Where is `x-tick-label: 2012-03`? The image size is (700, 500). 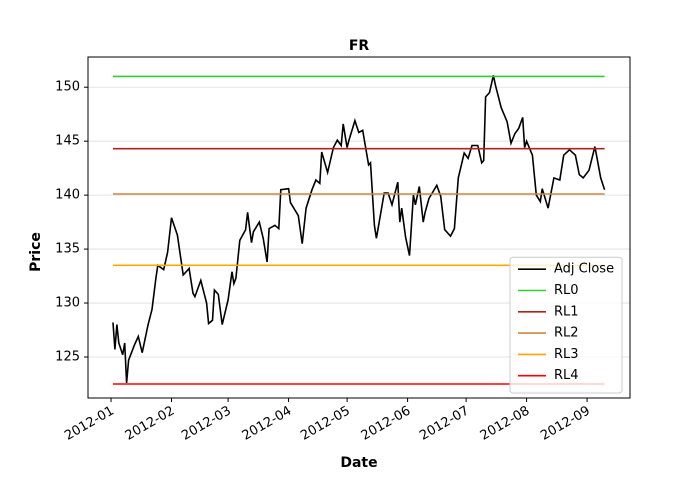 x-tick-label: 2012-03 is located at coordinates (206, 424).